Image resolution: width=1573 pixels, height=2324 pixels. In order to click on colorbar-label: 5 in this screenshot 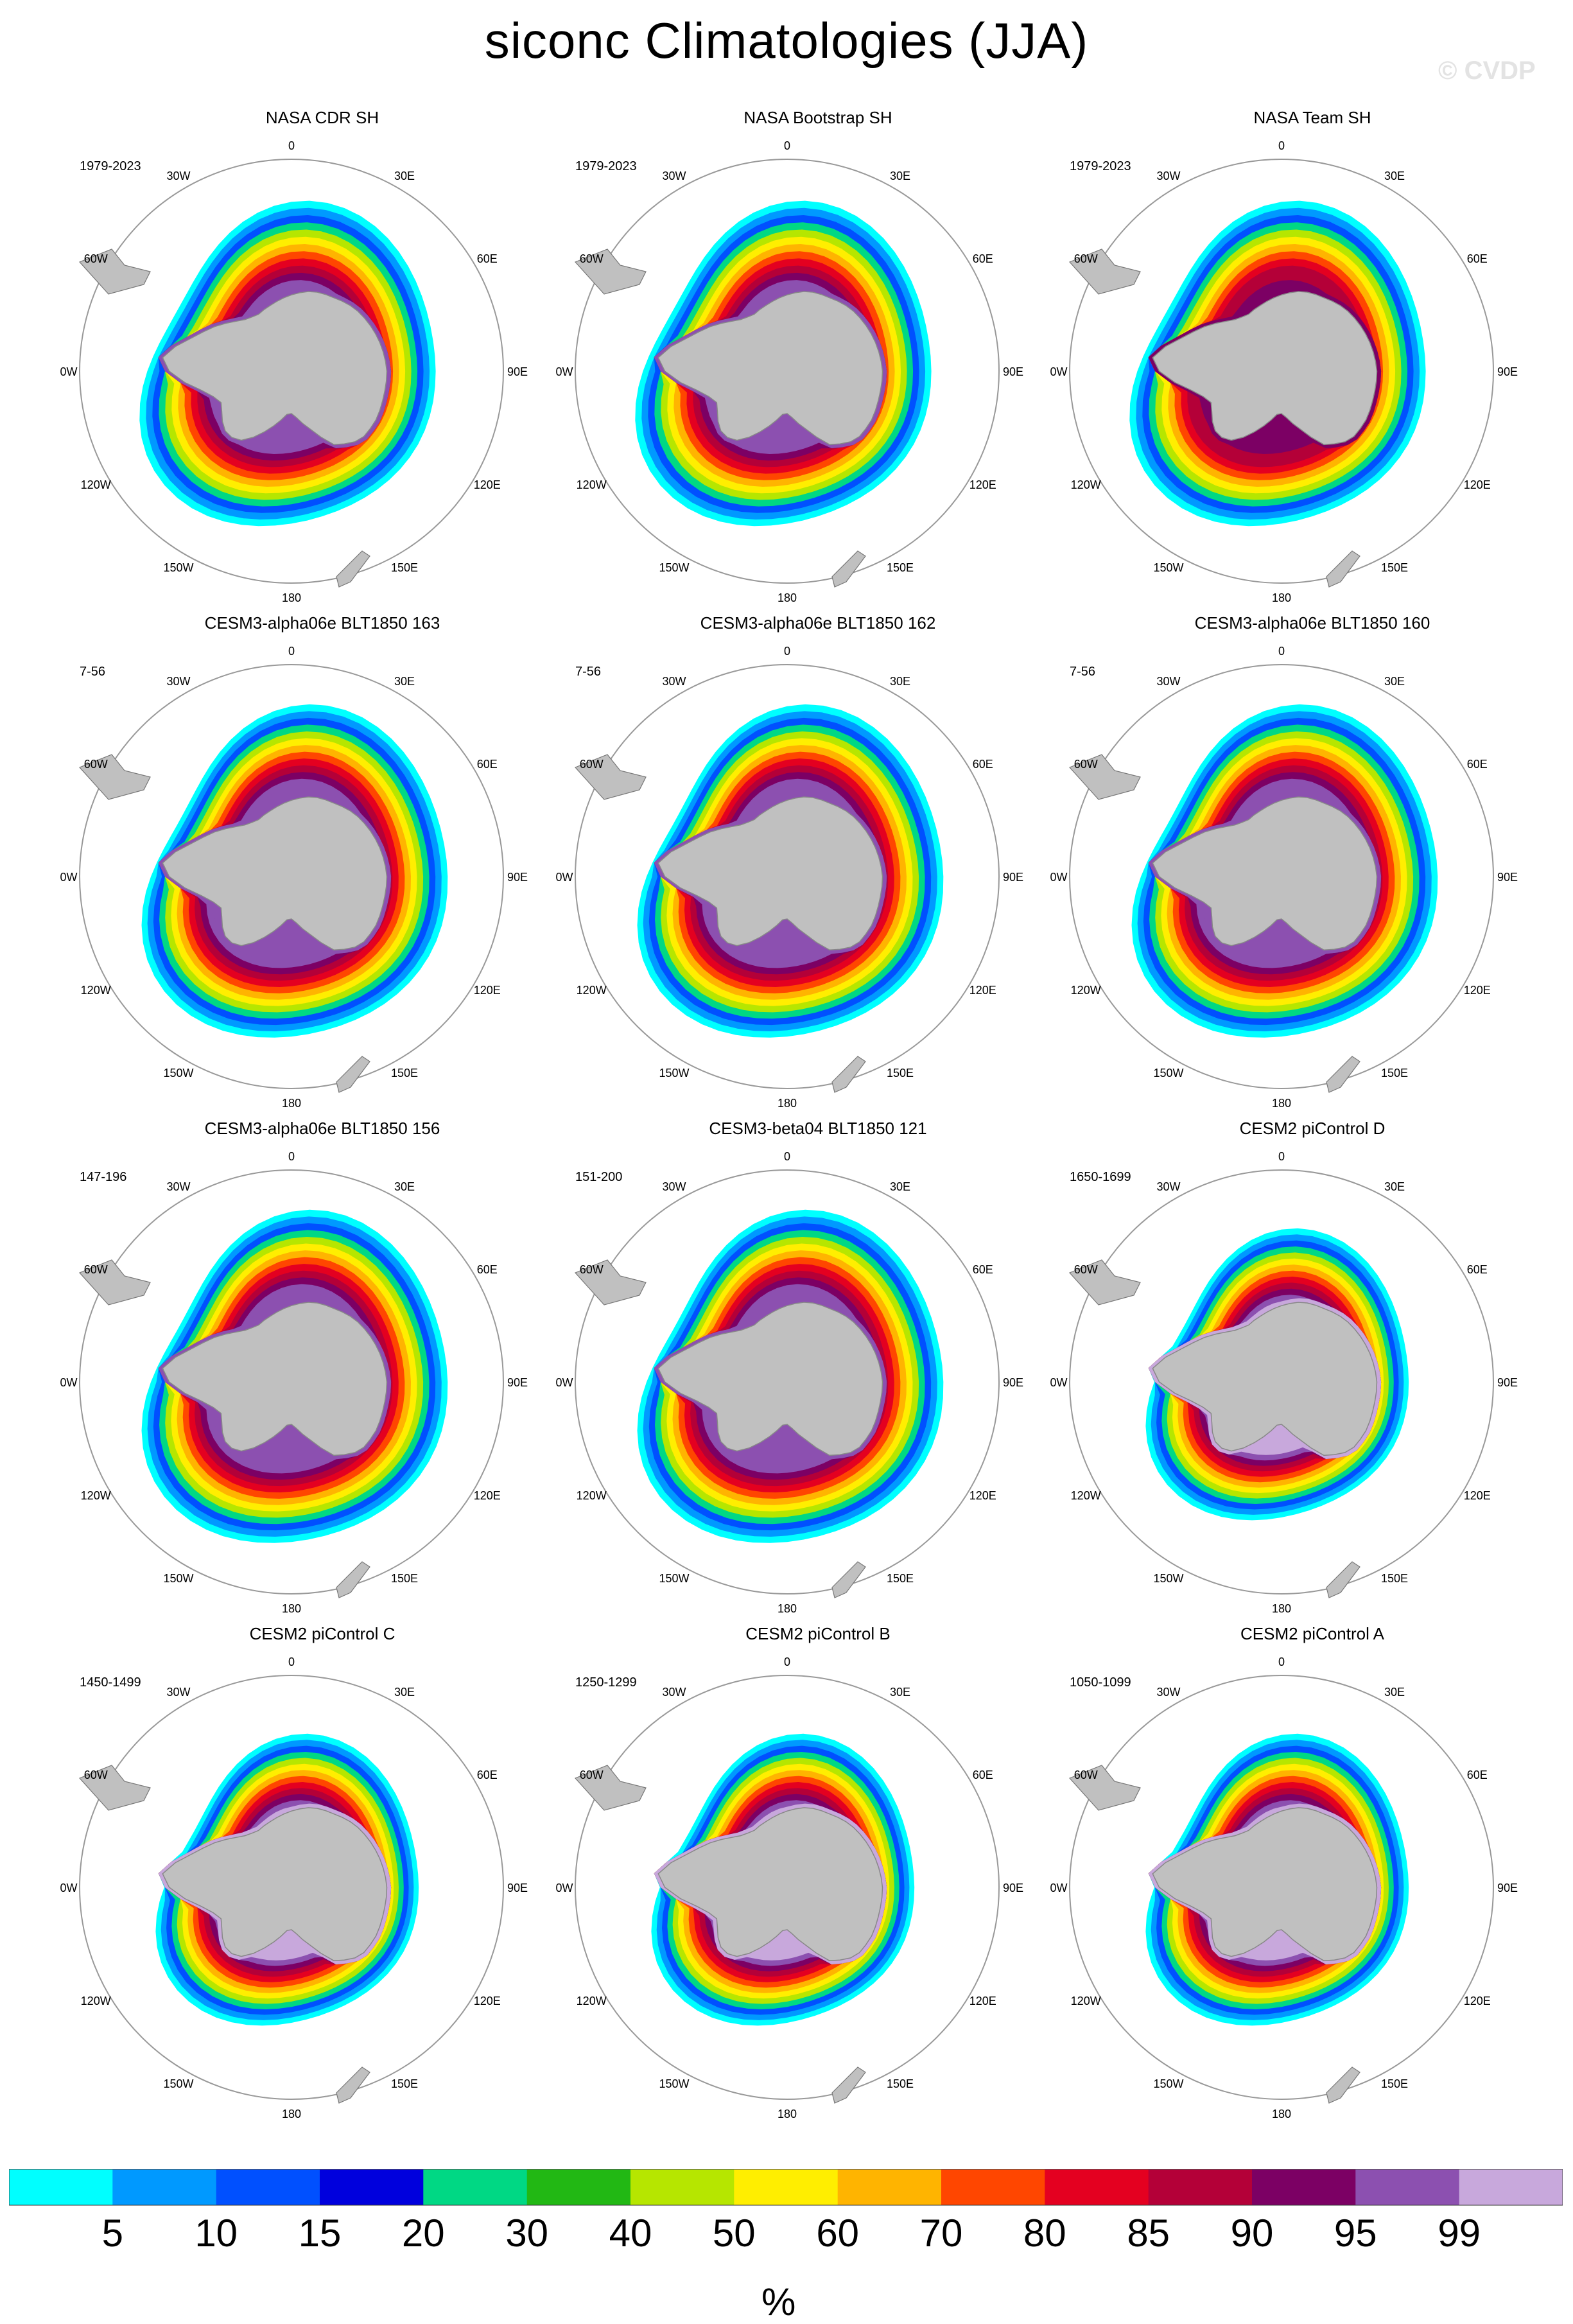, I will do `click(113, 2233)`.